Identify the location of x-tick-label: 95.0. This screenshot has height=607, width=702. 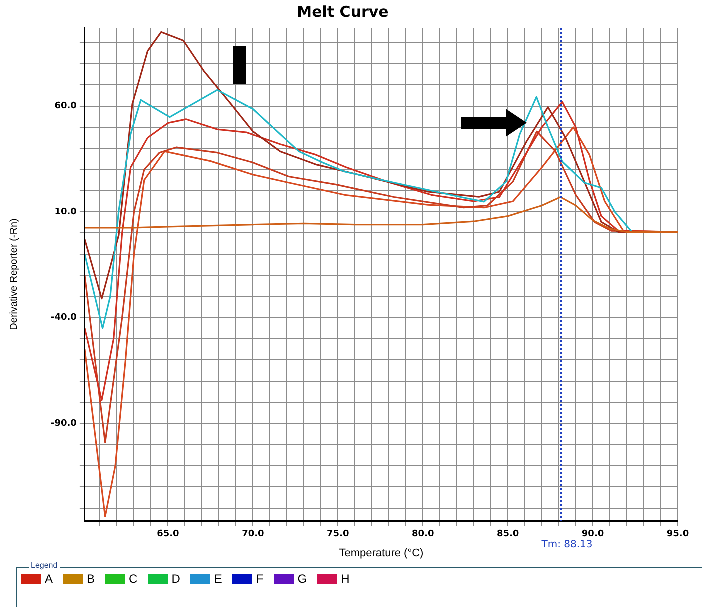
(678, 535).